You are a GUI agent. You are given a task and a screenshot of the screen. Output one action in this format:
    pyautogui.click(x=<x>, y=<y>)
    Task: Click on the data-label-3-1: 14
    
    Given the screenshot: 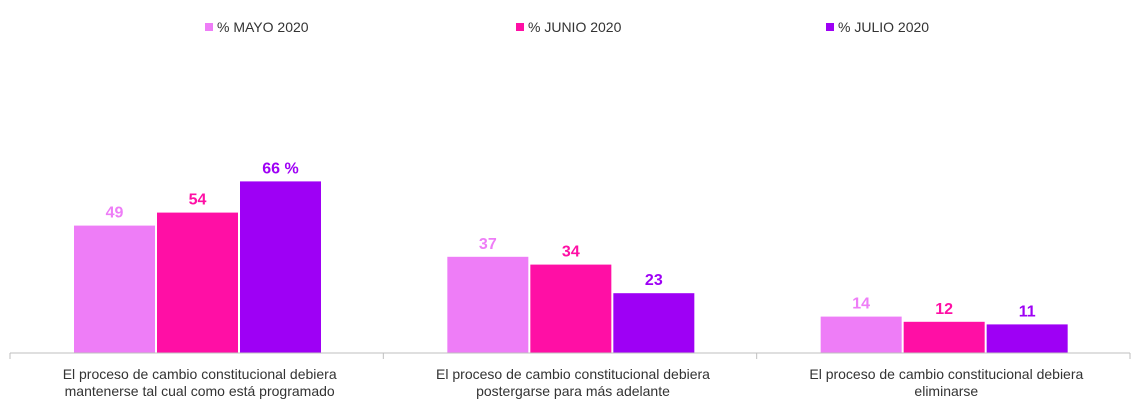 What is the action you would take?
    pyautogui.click(x=861, y=304)
    